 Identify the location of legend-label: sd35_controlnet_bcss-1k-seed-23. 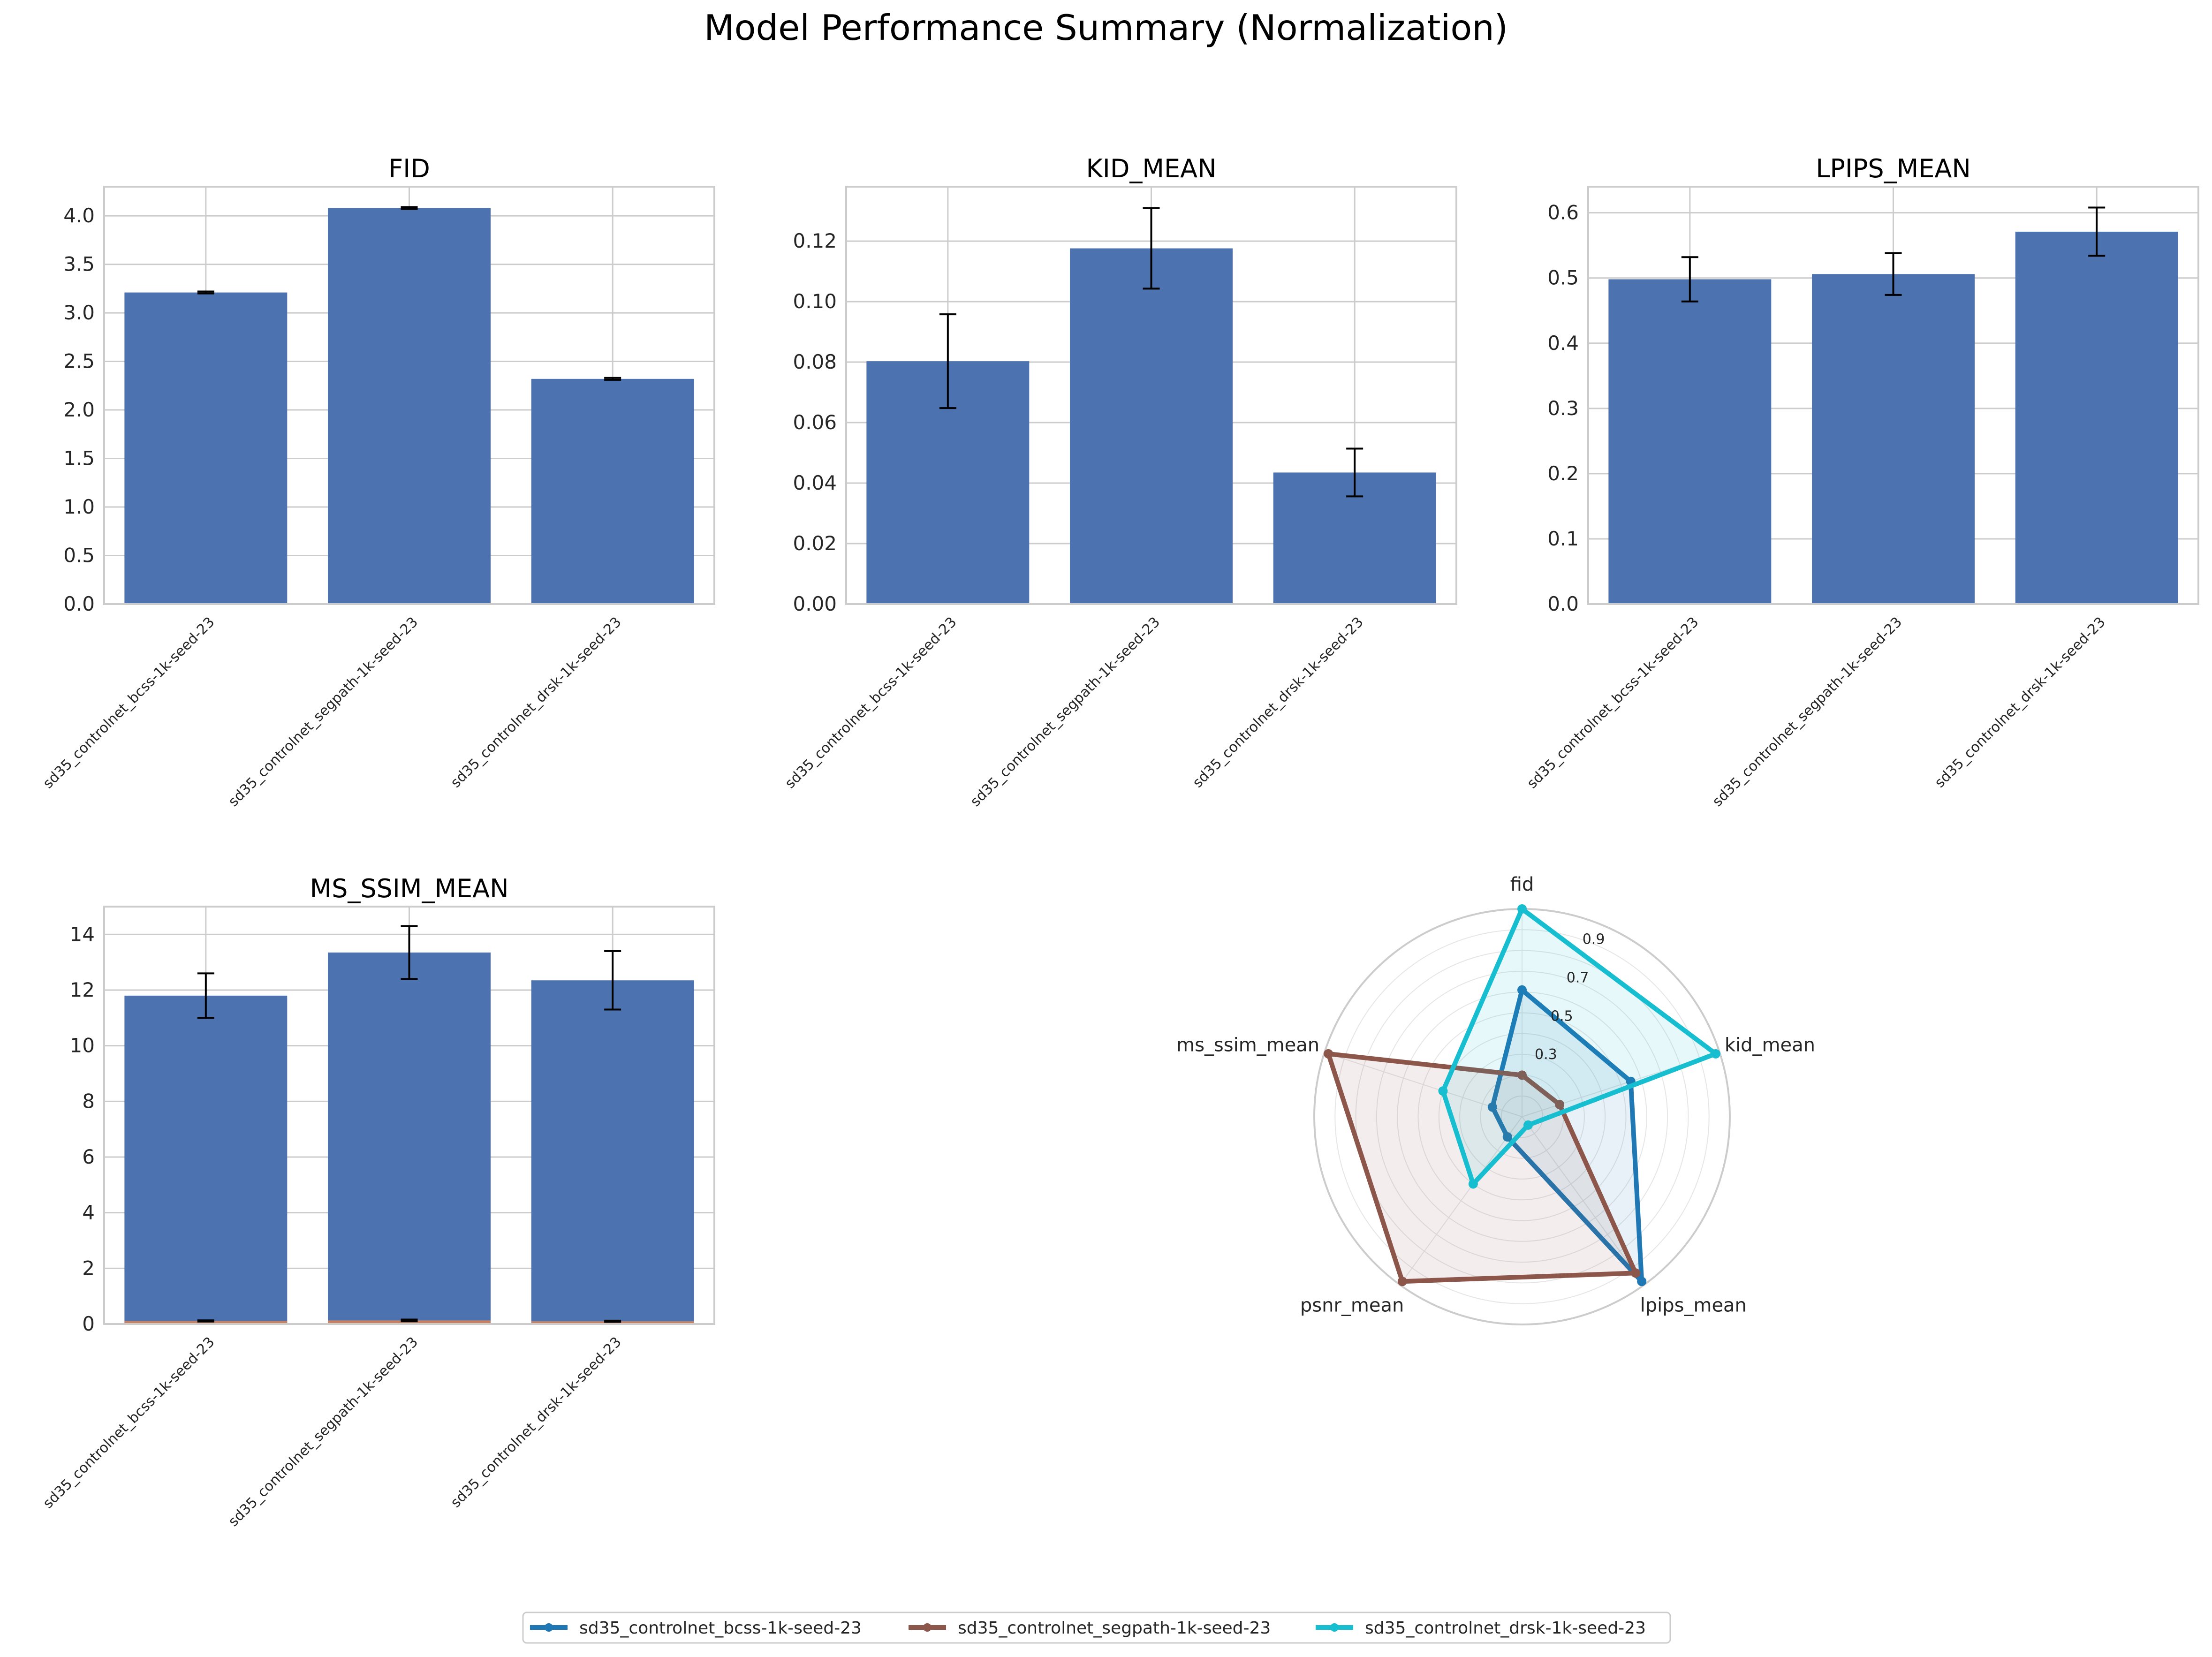
(720, 1628).